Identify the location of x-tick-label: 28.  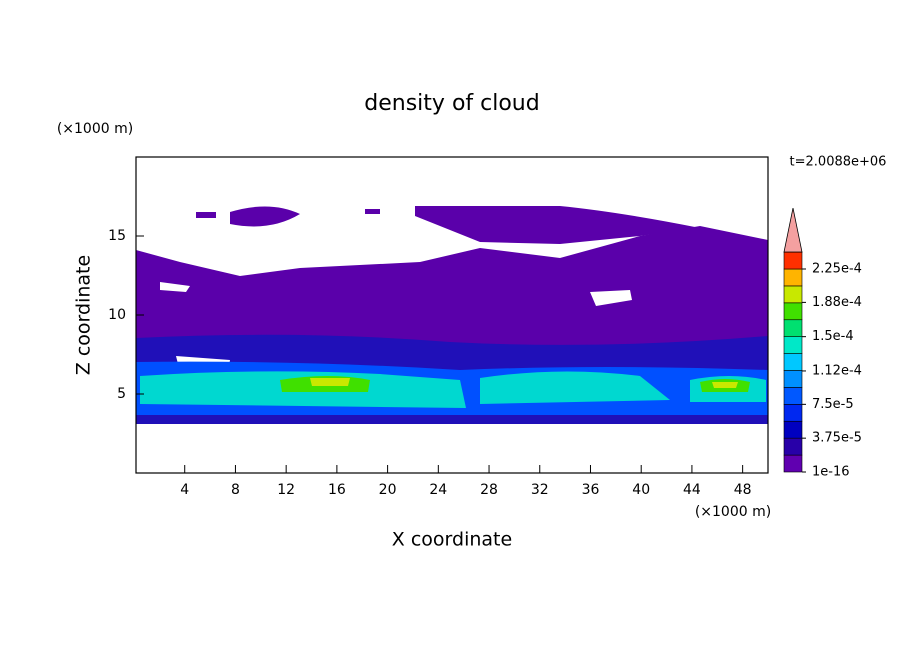
(489, 490).